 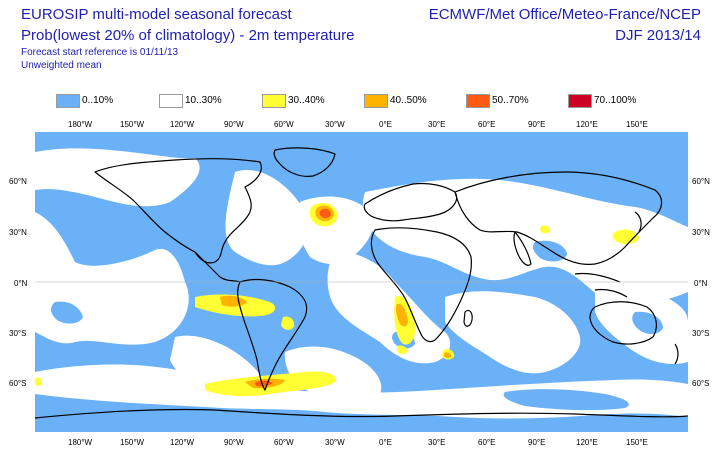 I want to click on coast-central-america, so click(x=217, y=267).